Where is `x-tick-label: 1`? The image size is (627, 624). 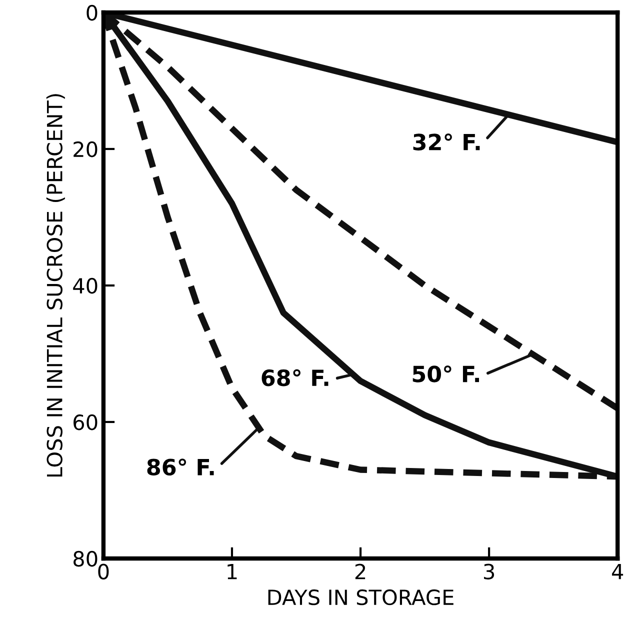 x-tick-label: 1 is located at coordinates (232, 572).